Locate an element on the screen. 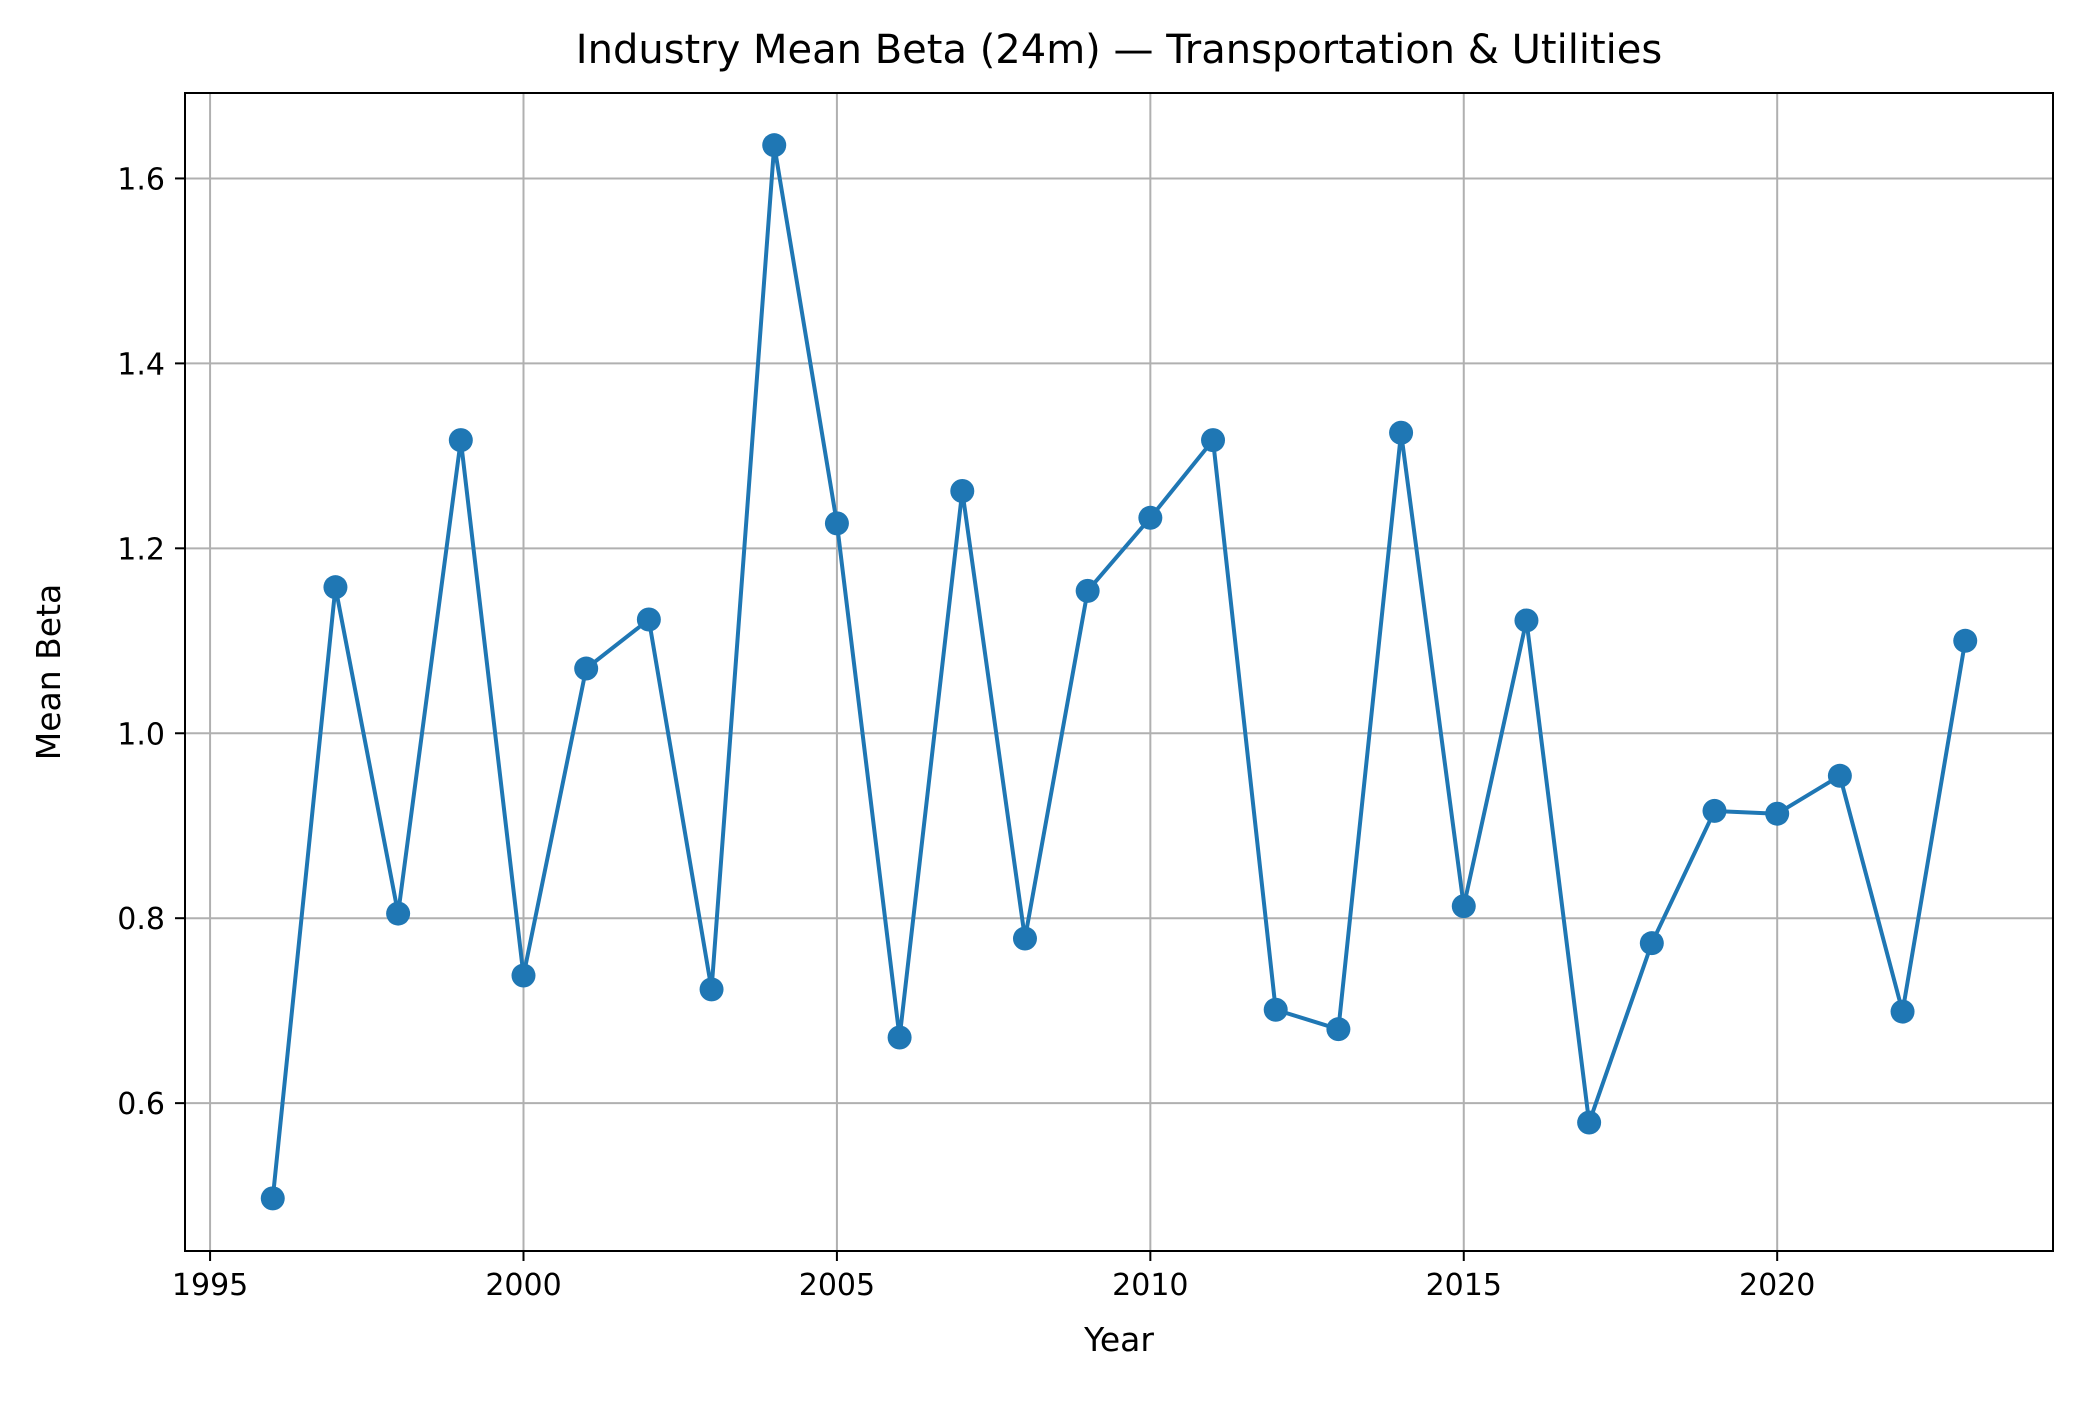  x-tick-label: 2020 is located at coordinates (1777, 1285).